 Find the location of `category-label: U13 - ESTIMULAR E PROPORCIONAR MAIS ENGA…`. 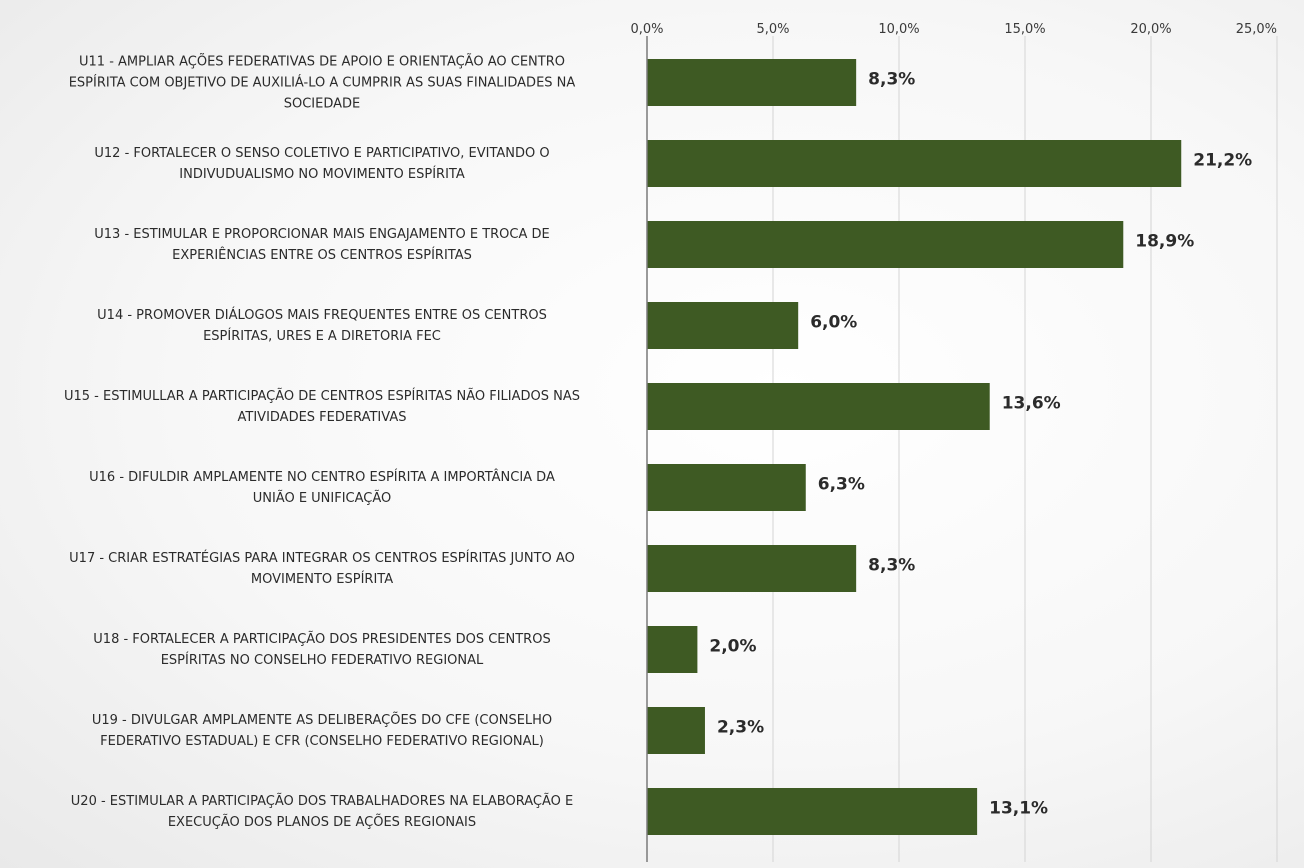

category-label: U13 - ESTIMULAR E PROPORCIONAR MAIS ENGA… is located at coordinates (322, 245).